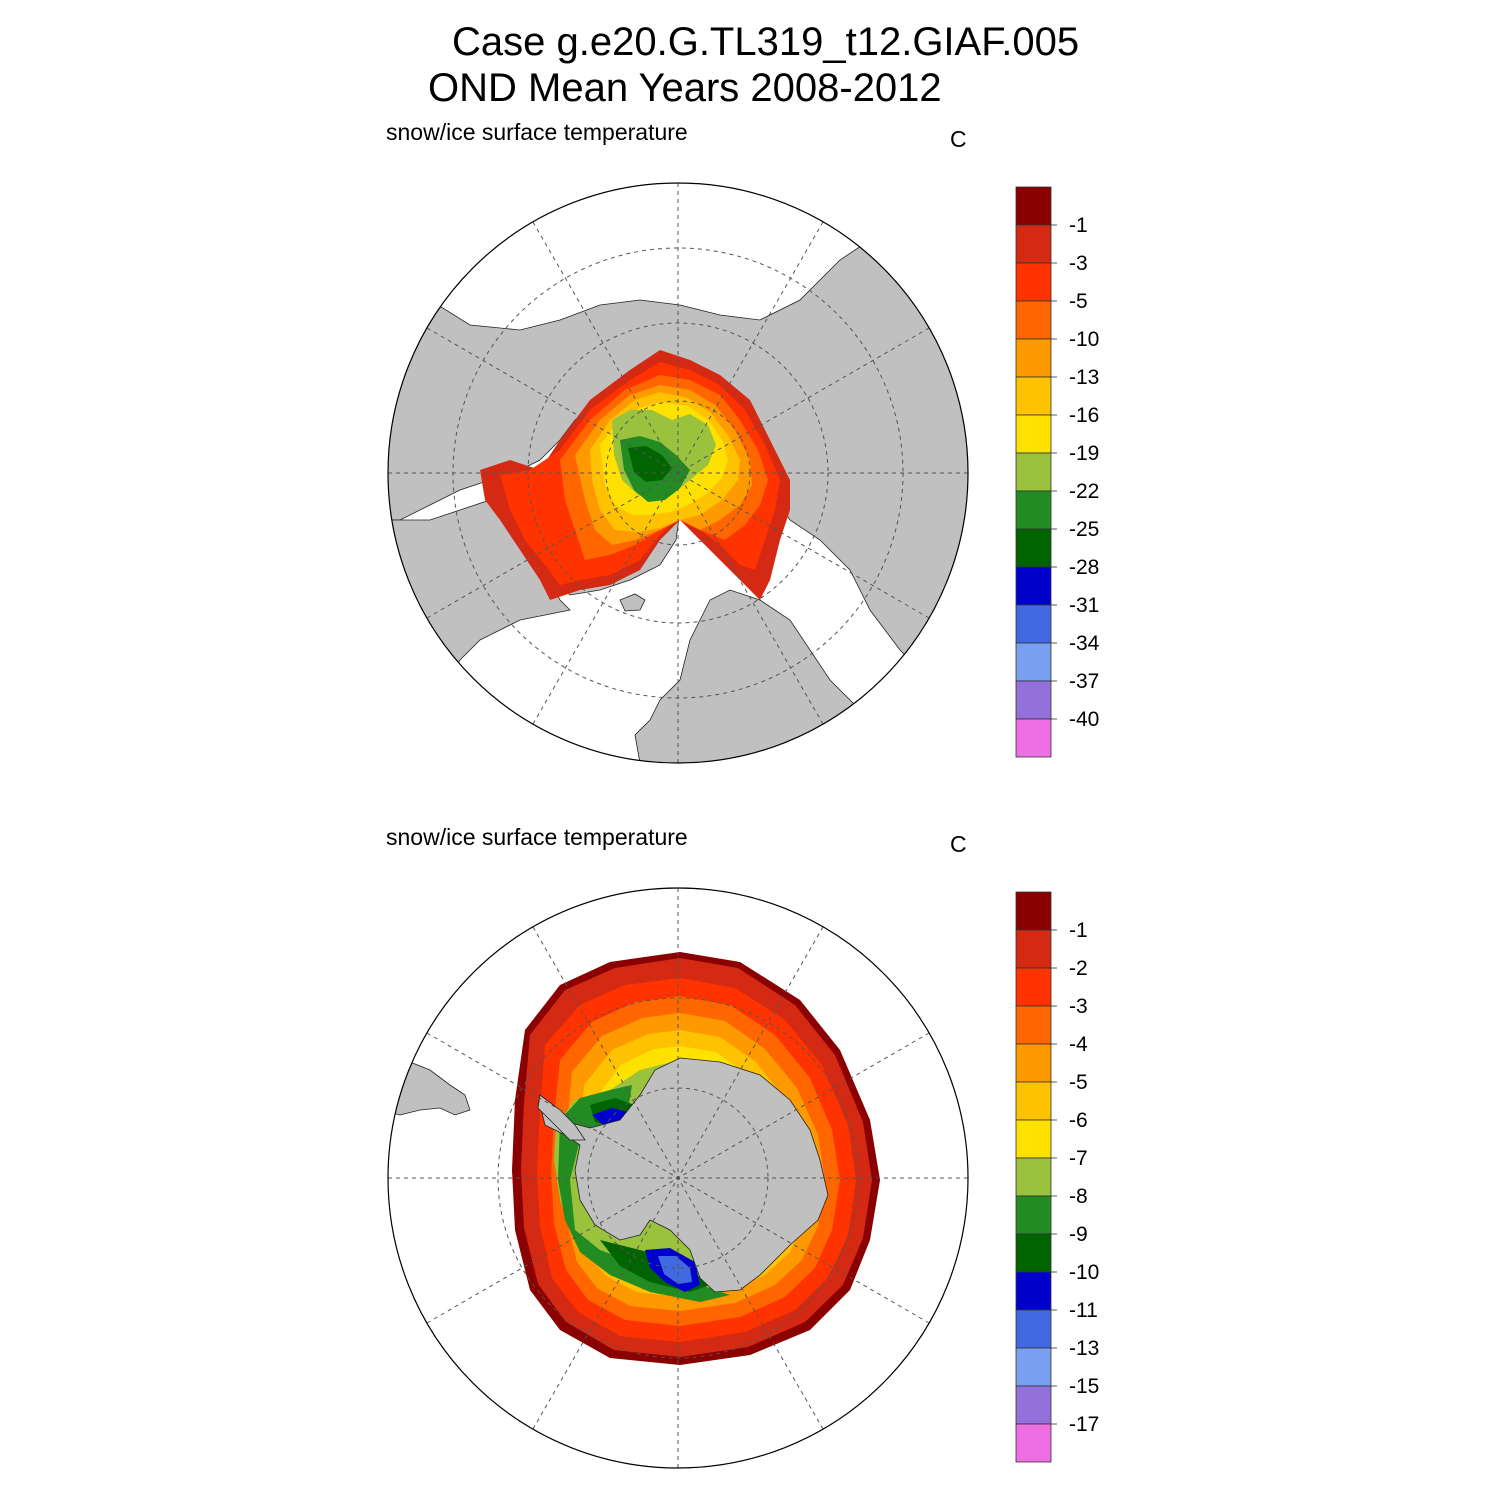 The height and width of the screenshot is (1500, 1500). I want to click on north-colorbar-label: -25, so click(1084, 529).